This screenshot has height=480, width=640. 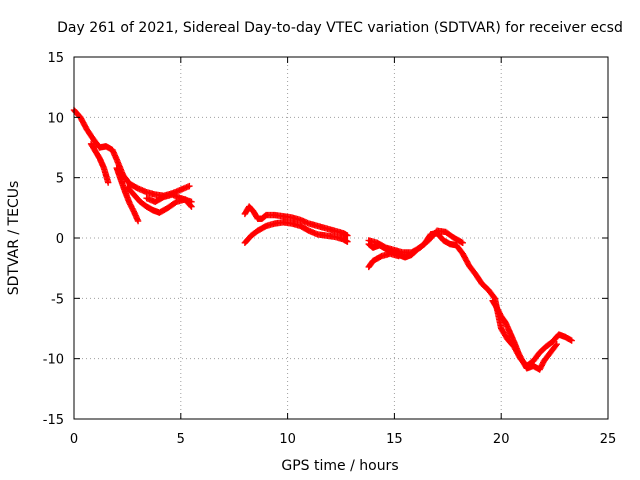 What do you see at coordinates (501, 439) in the screenshot?
I see `x-tick-label: 20` at bounding box center [501, 439].